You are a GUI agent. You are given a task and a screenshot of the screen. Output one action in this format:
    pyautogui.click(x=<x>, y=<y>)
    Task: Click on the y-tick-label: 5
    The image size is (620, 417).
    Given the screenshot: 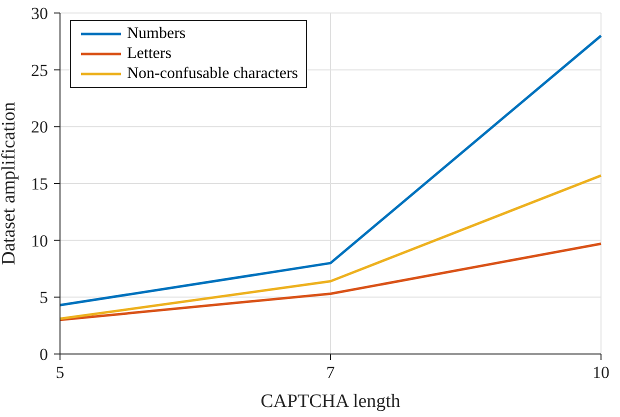 What is the action you would take?
    pyautogui.click(x=44, y=298)
    